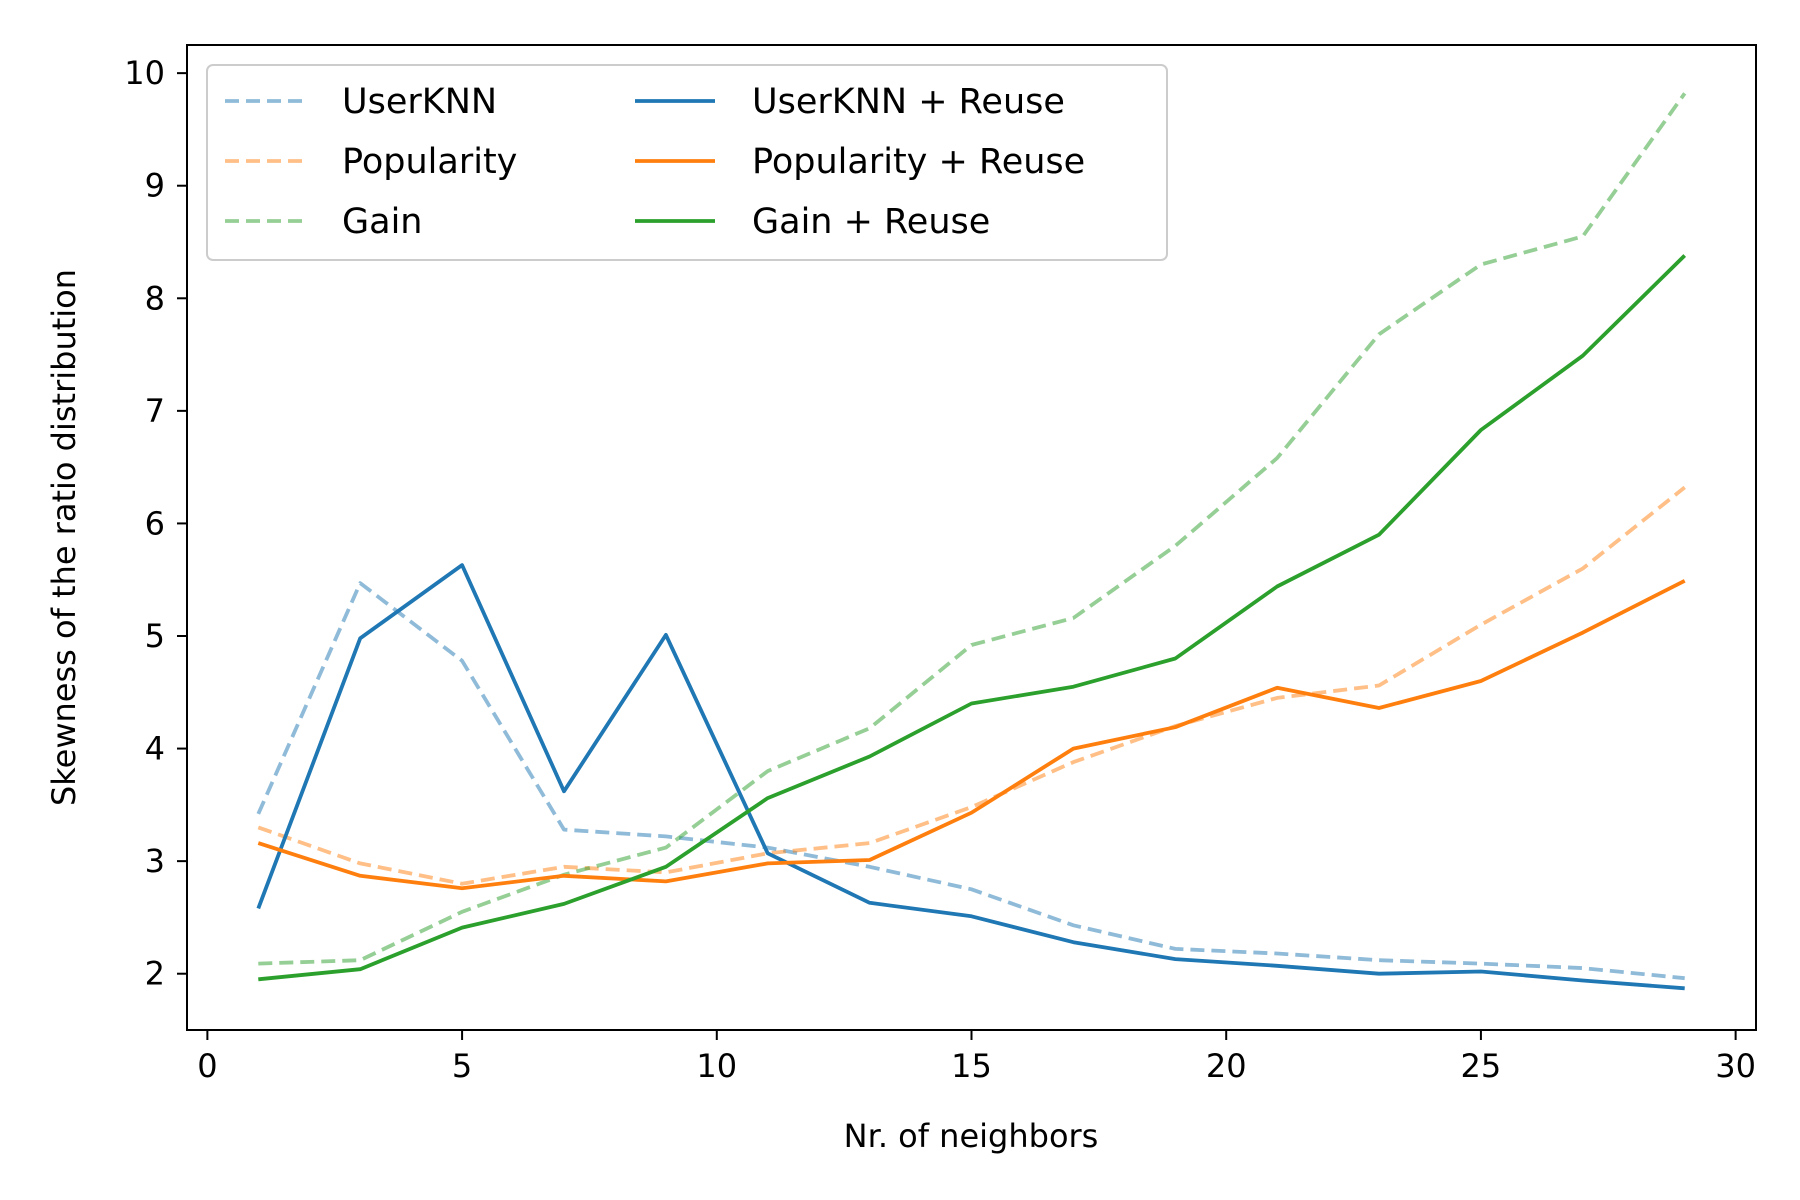 The width and height of the screenshot is (1800, 1200). Describe the element at coordinates (155, 186) in the screenshot. I see `y-tick-label: 9` at that location.